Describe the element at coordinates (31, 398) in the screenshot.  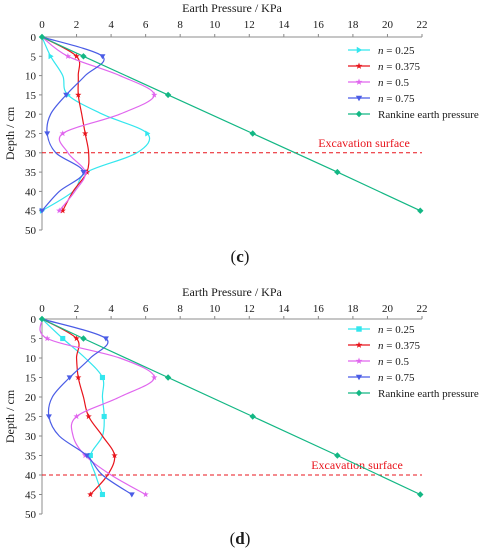
I see `y-tick-label: 20` at that location.